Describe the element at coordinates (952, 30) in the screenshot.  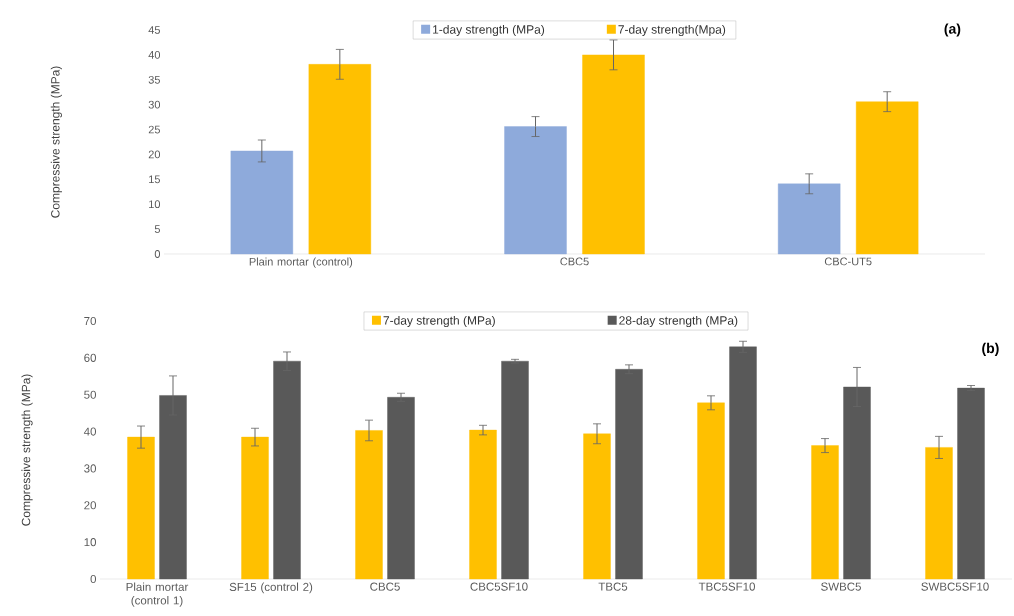
I see `annotation: (a)` at that location.